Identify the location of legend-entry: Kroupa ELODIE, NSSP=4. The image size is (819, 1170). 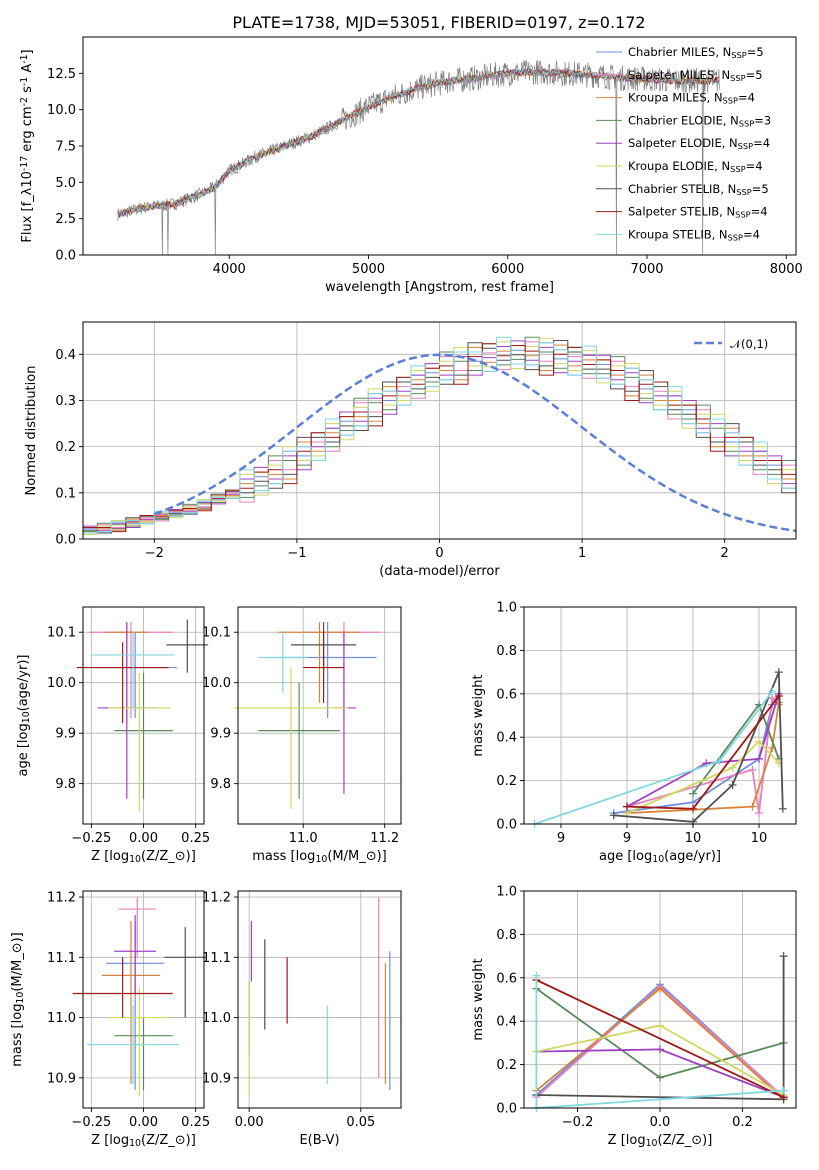
(695, 166).